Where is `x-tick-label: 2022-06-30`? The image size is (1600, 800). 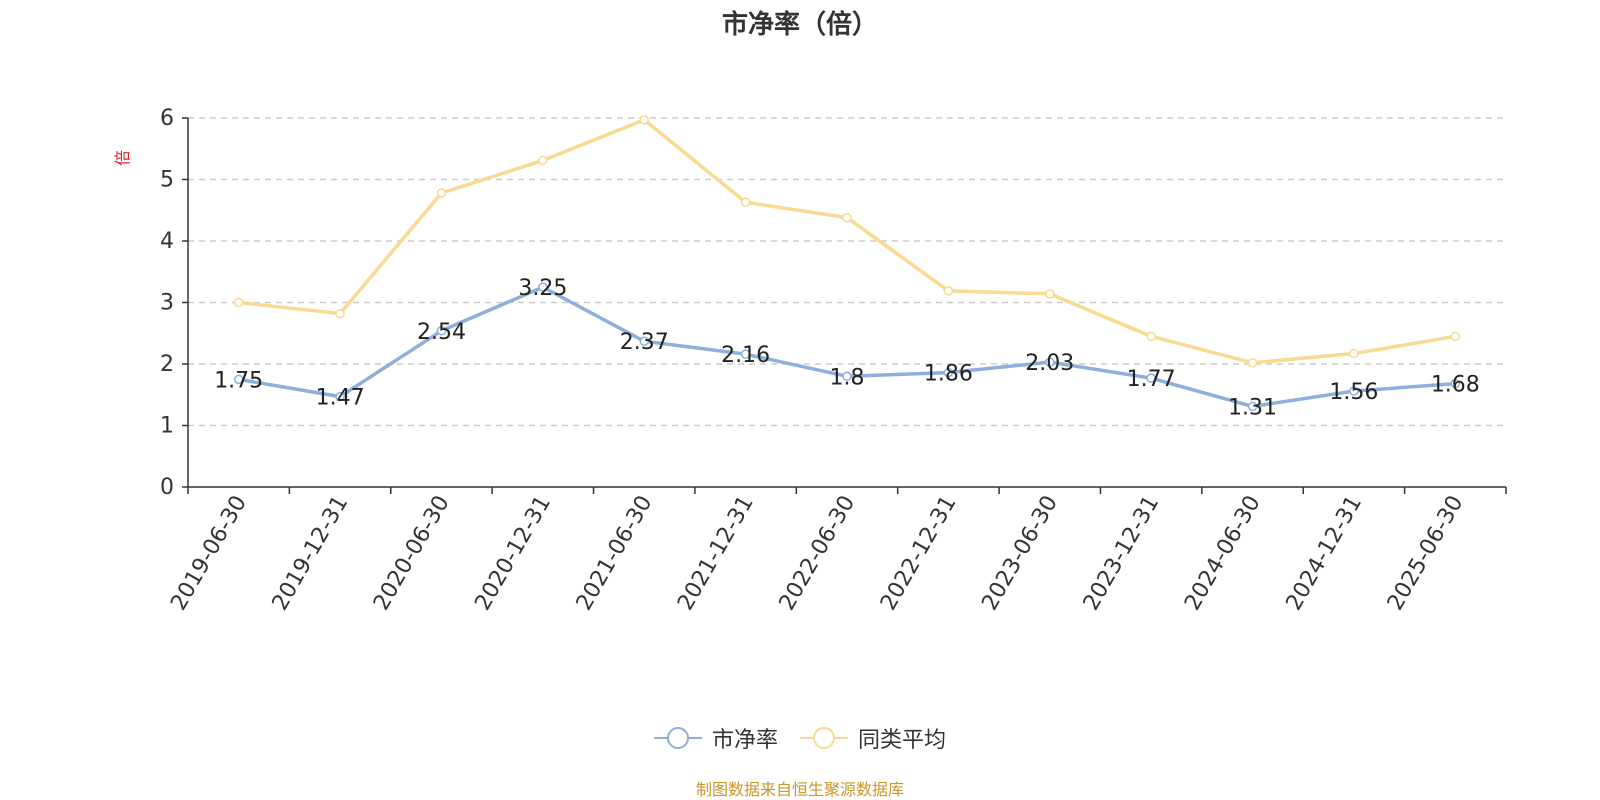 x-tick-label: 2022-06-30 is located at coordinates (818, 553).